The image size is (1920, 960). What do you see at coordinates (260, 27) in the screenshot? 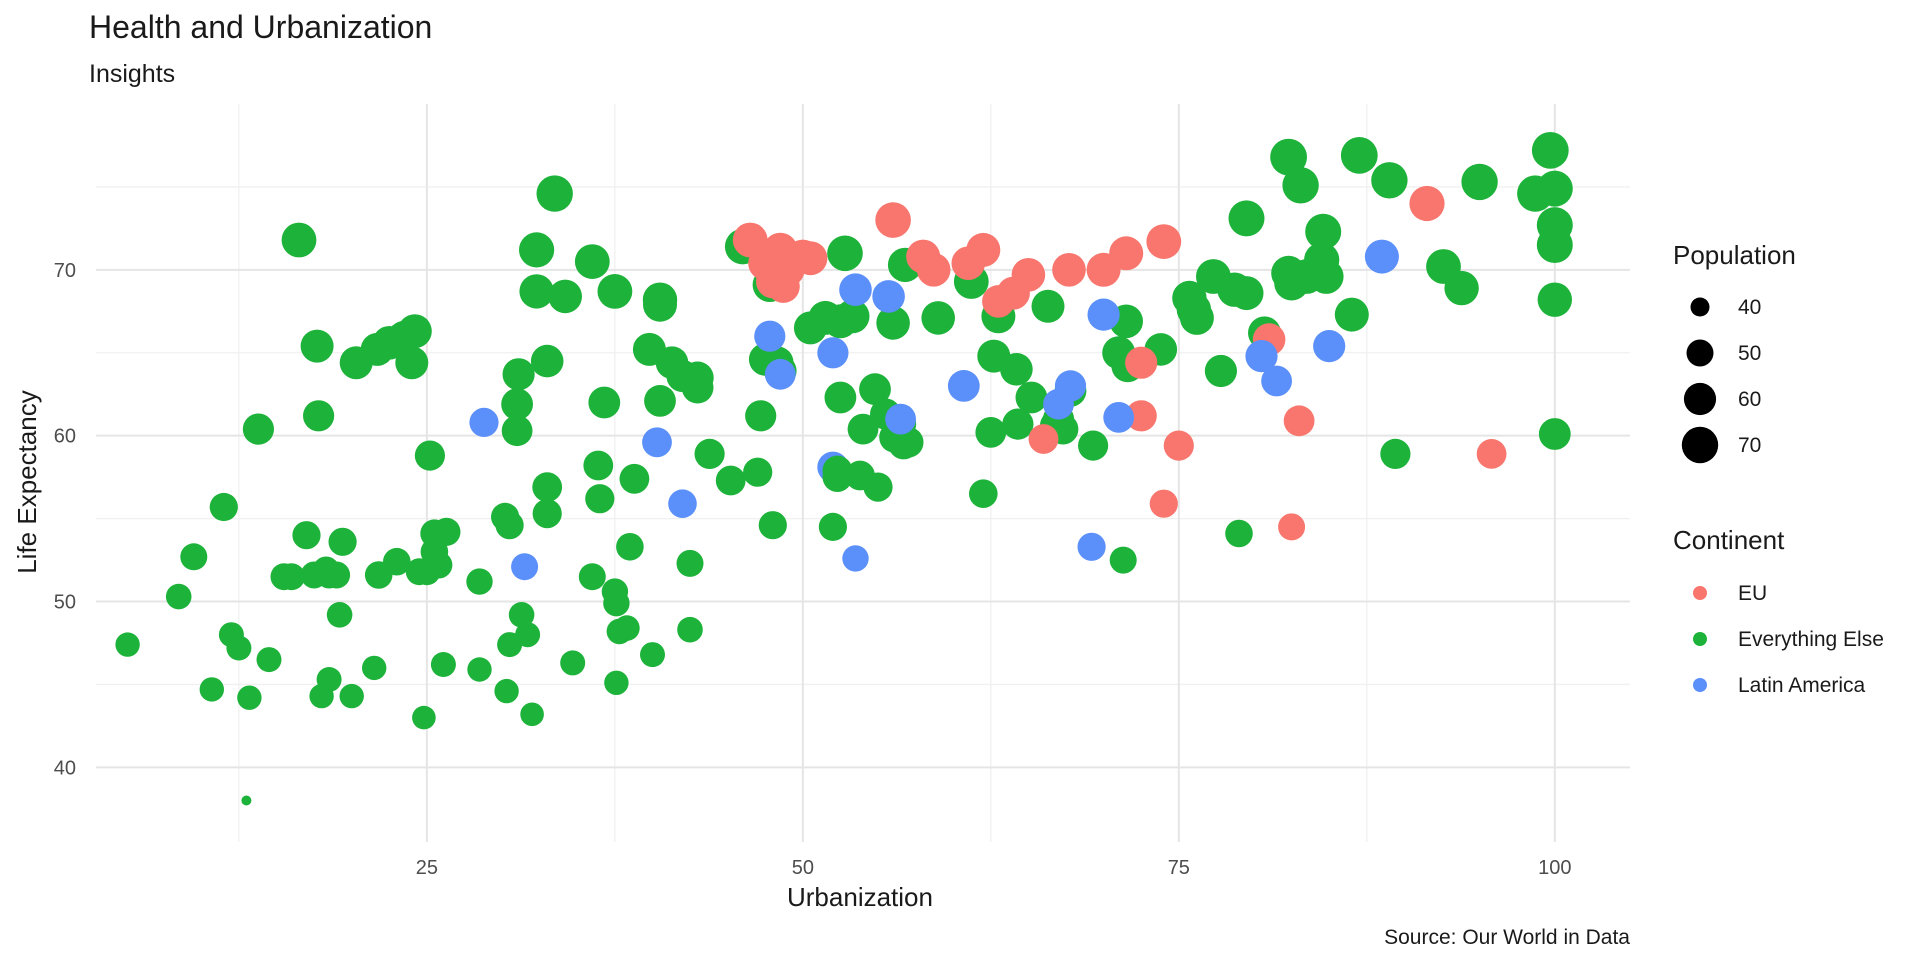
I see `chart-title: Health and Urbanization` at bounding box center [260, 27].